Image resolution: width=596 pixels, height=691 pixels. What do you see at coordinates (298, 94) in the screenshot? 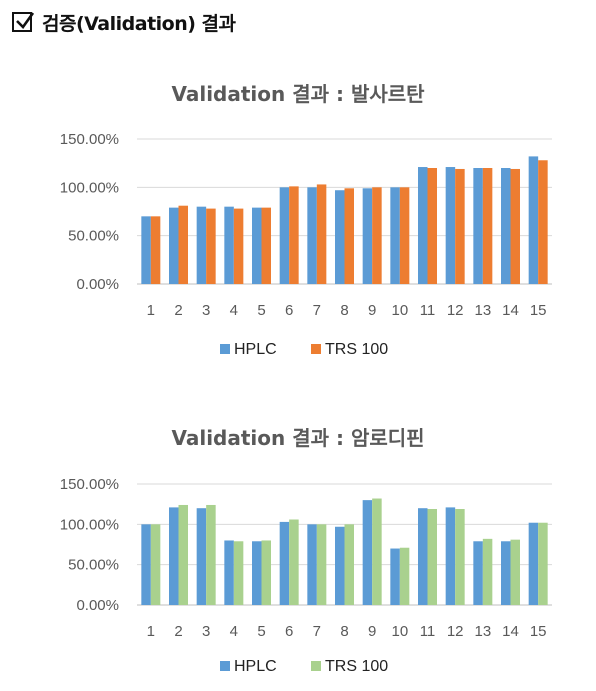
I see `chart-title: Validation 결과 : 발사르탄` at bounding box center [298, 94].